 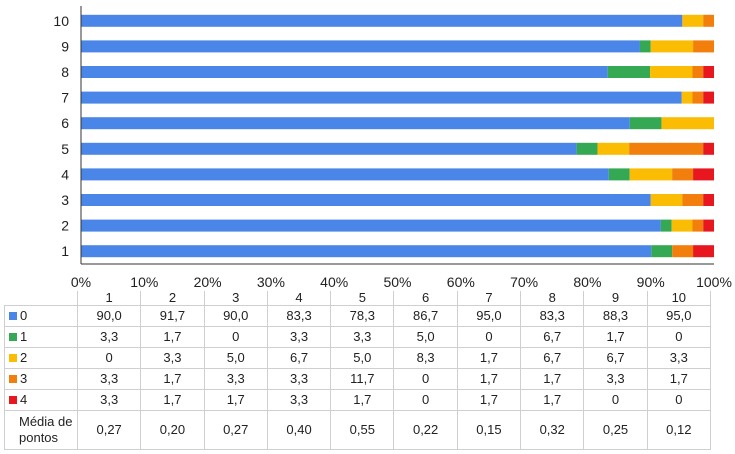 What do you see at coordinates (235, 358) in the screenshot?
I see `table-cell: 5,0` at bounding box center [235, 358].